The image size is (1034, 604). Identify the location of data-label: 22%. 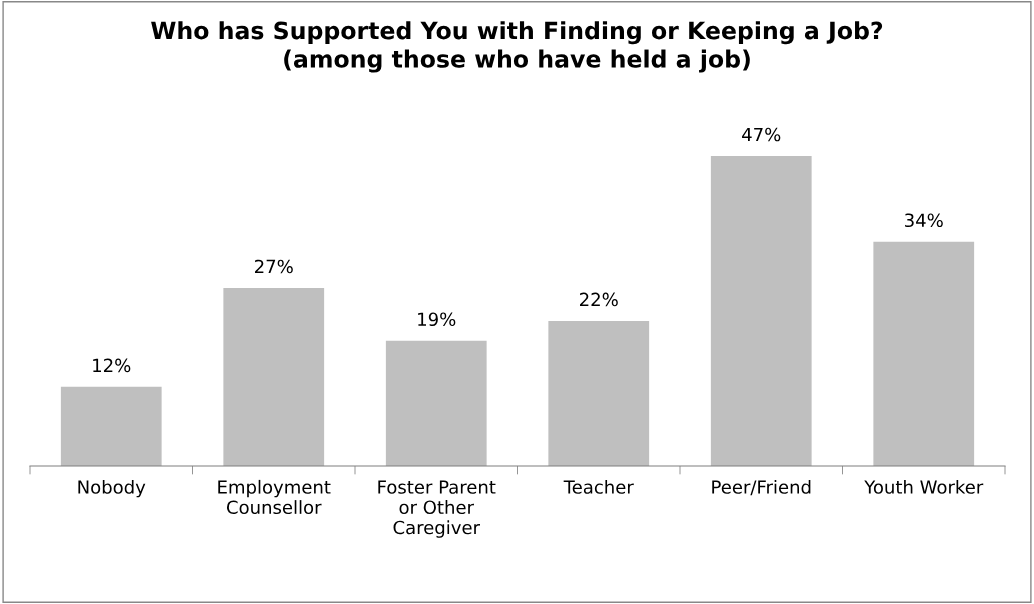
(599, 299).